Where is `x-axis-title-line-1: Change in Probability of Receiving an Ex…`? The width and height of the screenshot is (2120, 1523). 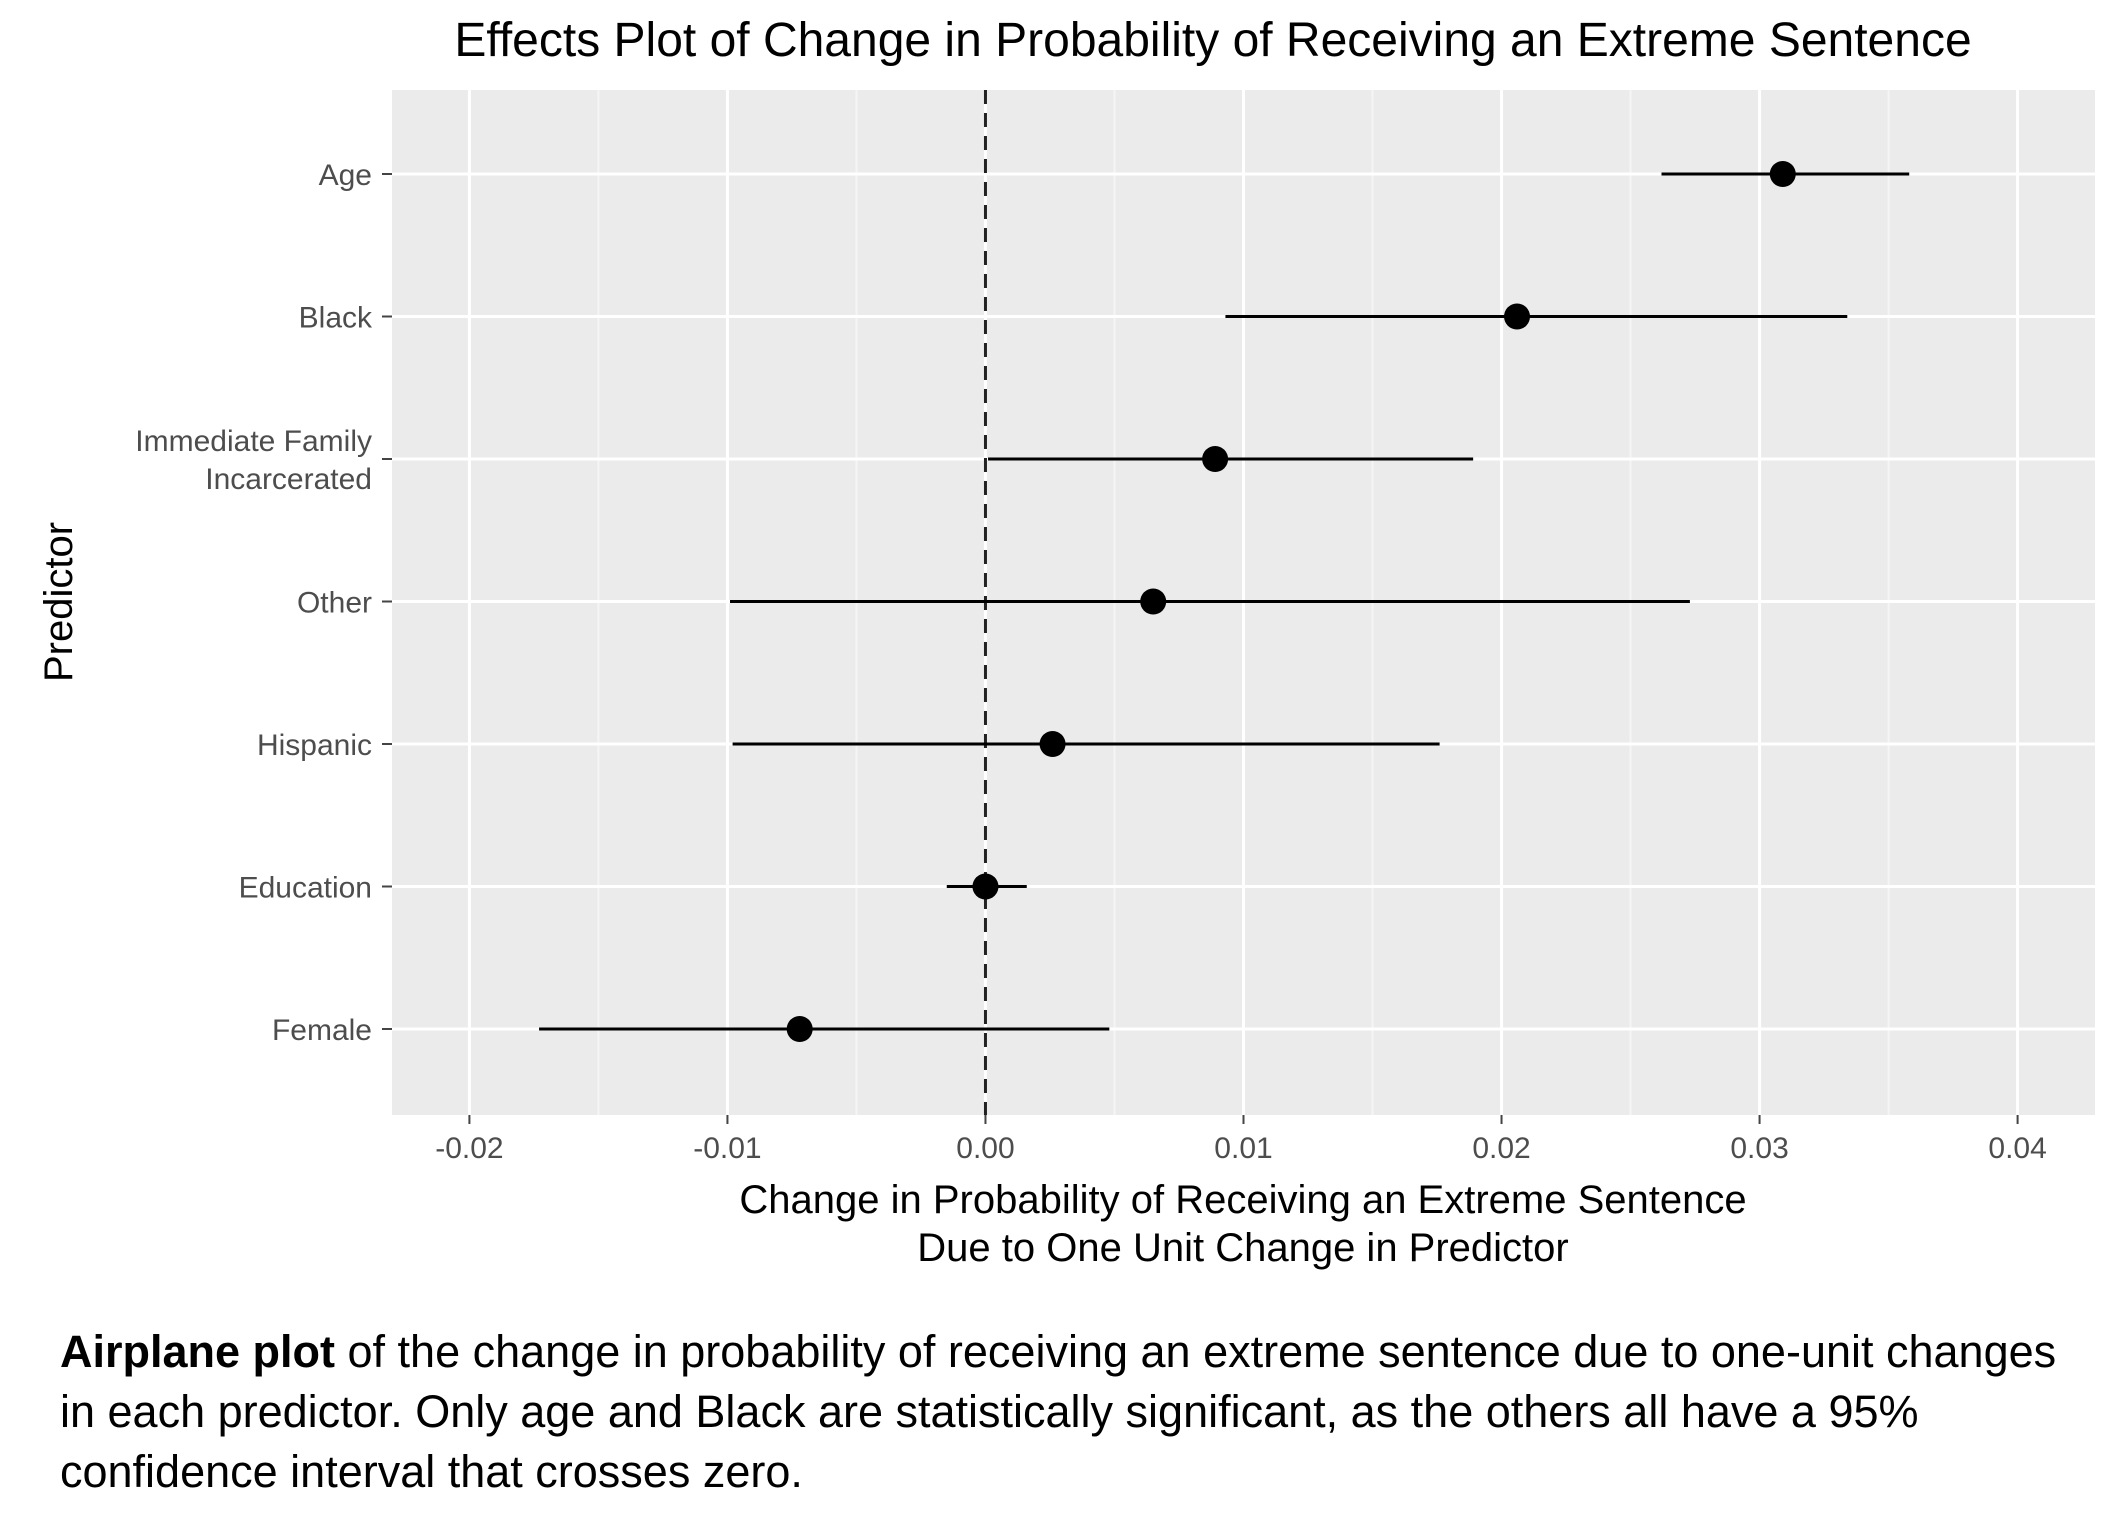
x-axis-title-line-1: Change in Probability of Receiving an Ex… is located at coordinates (1242, 1200).